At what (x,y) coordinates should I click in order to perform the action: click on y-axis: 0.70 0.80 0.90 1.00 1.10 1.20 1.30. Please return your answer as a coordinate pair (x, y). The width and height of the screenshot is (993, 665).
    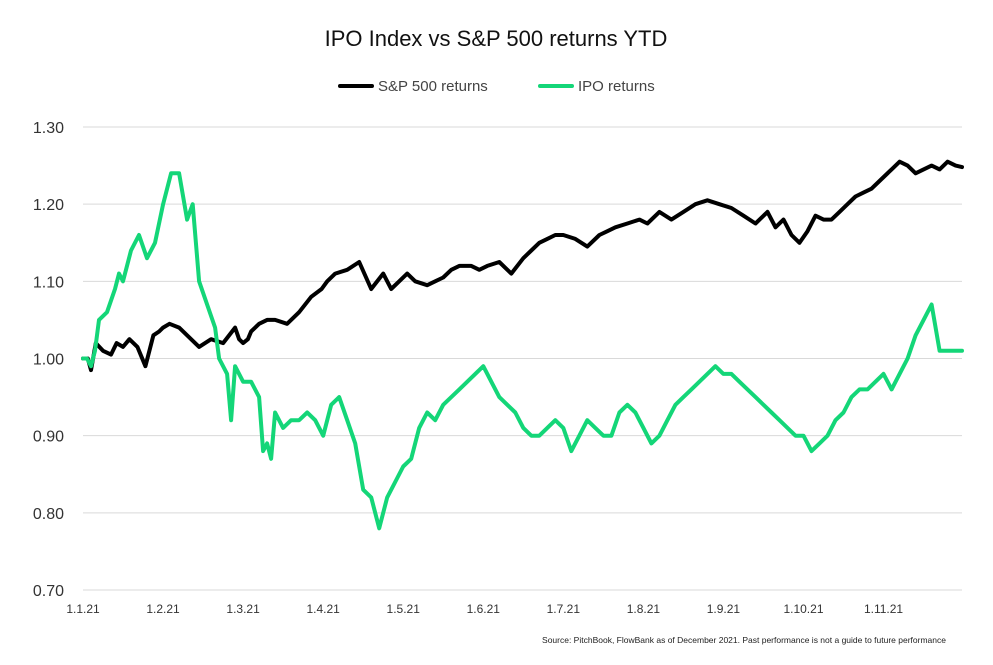
    Looking at the image, I should click on (48, 360).